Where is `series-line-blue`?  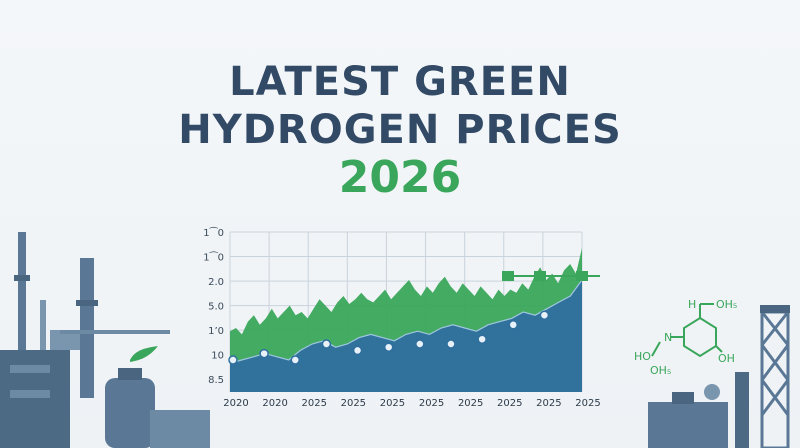 series-line-blue is located at coordinates (406, 321).